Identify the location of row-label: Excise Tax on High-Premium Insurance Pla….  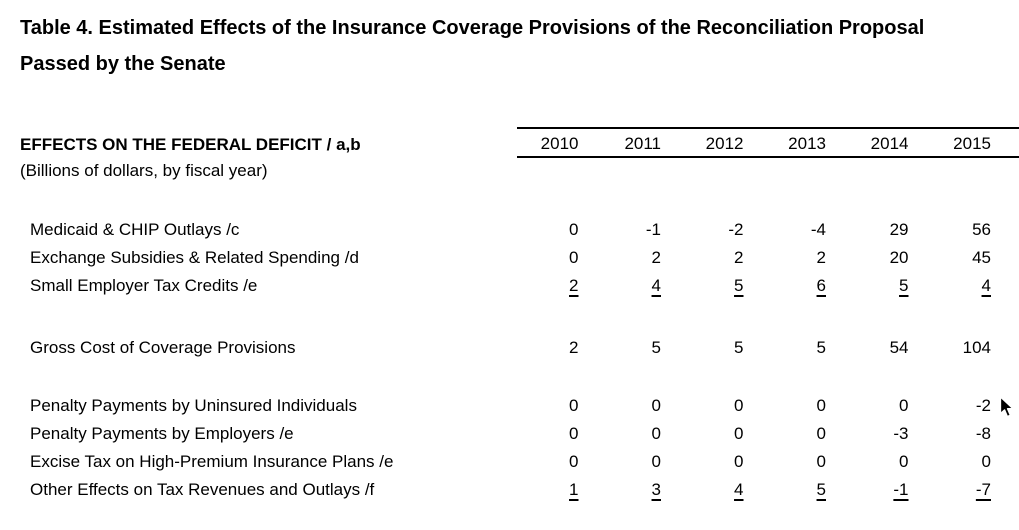
(212, 461).